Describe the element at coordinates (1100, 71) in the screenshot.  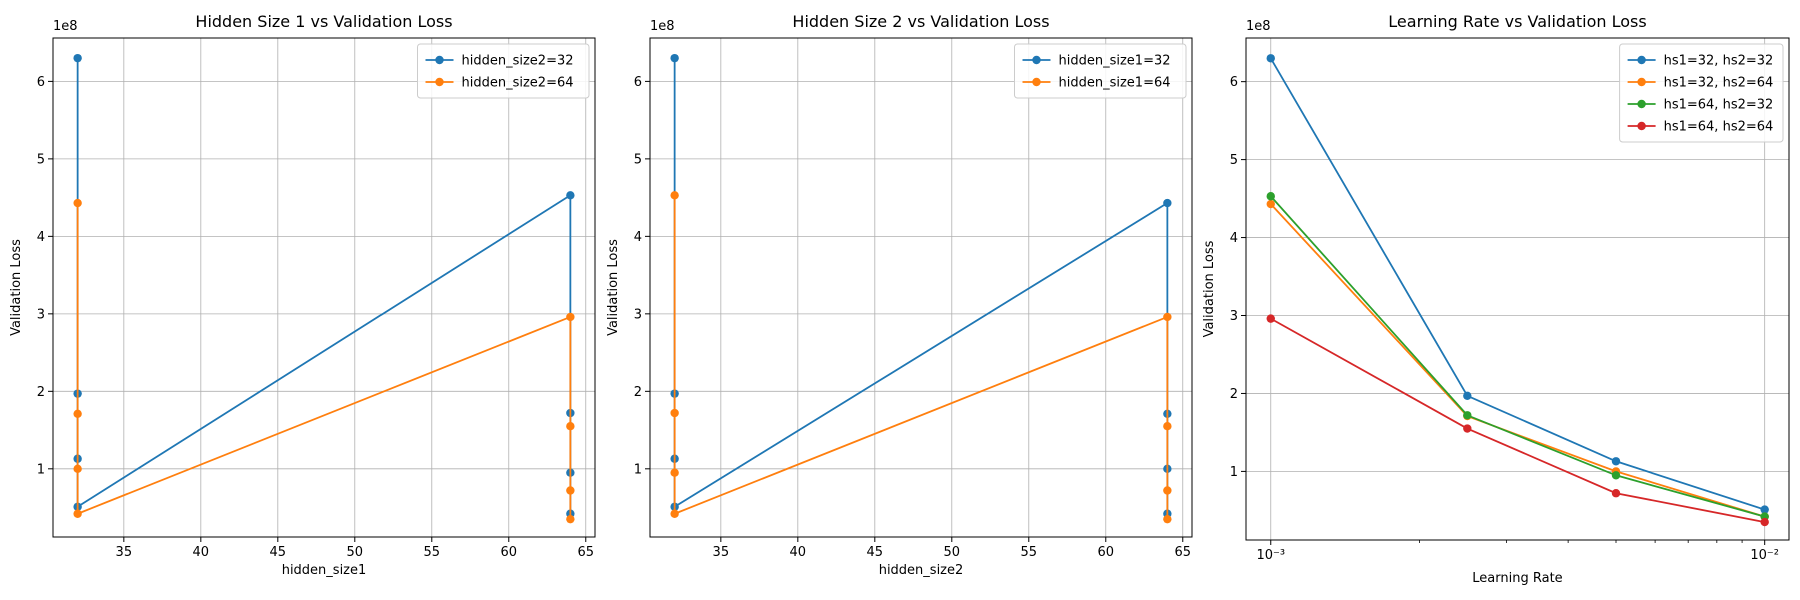
I see `legend: hidden_size1=32 hidden_size1=64` at that location.